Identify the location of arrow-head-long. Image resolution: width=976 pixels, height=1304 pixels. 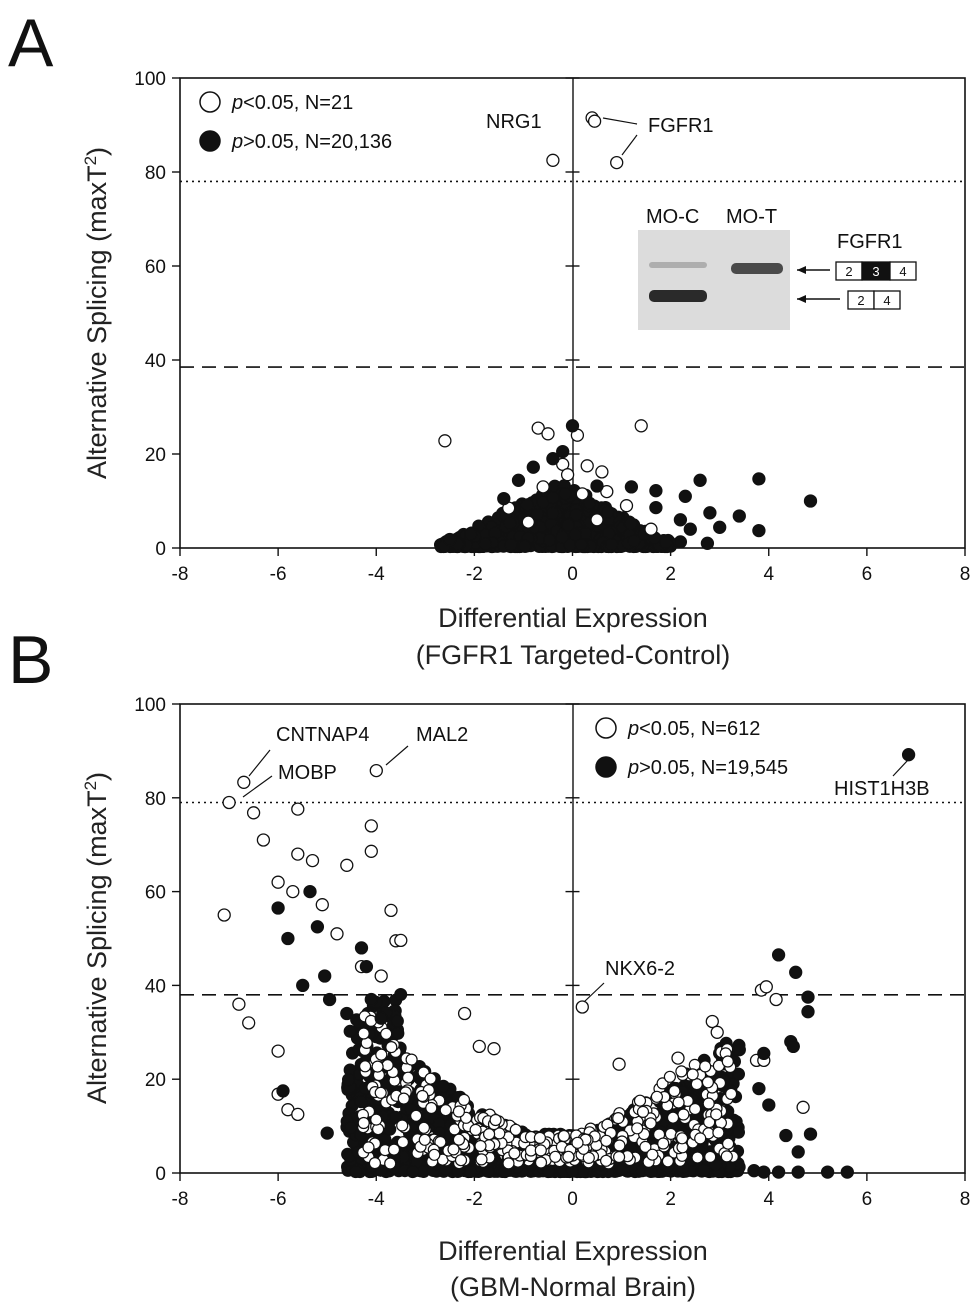
(801, 270).